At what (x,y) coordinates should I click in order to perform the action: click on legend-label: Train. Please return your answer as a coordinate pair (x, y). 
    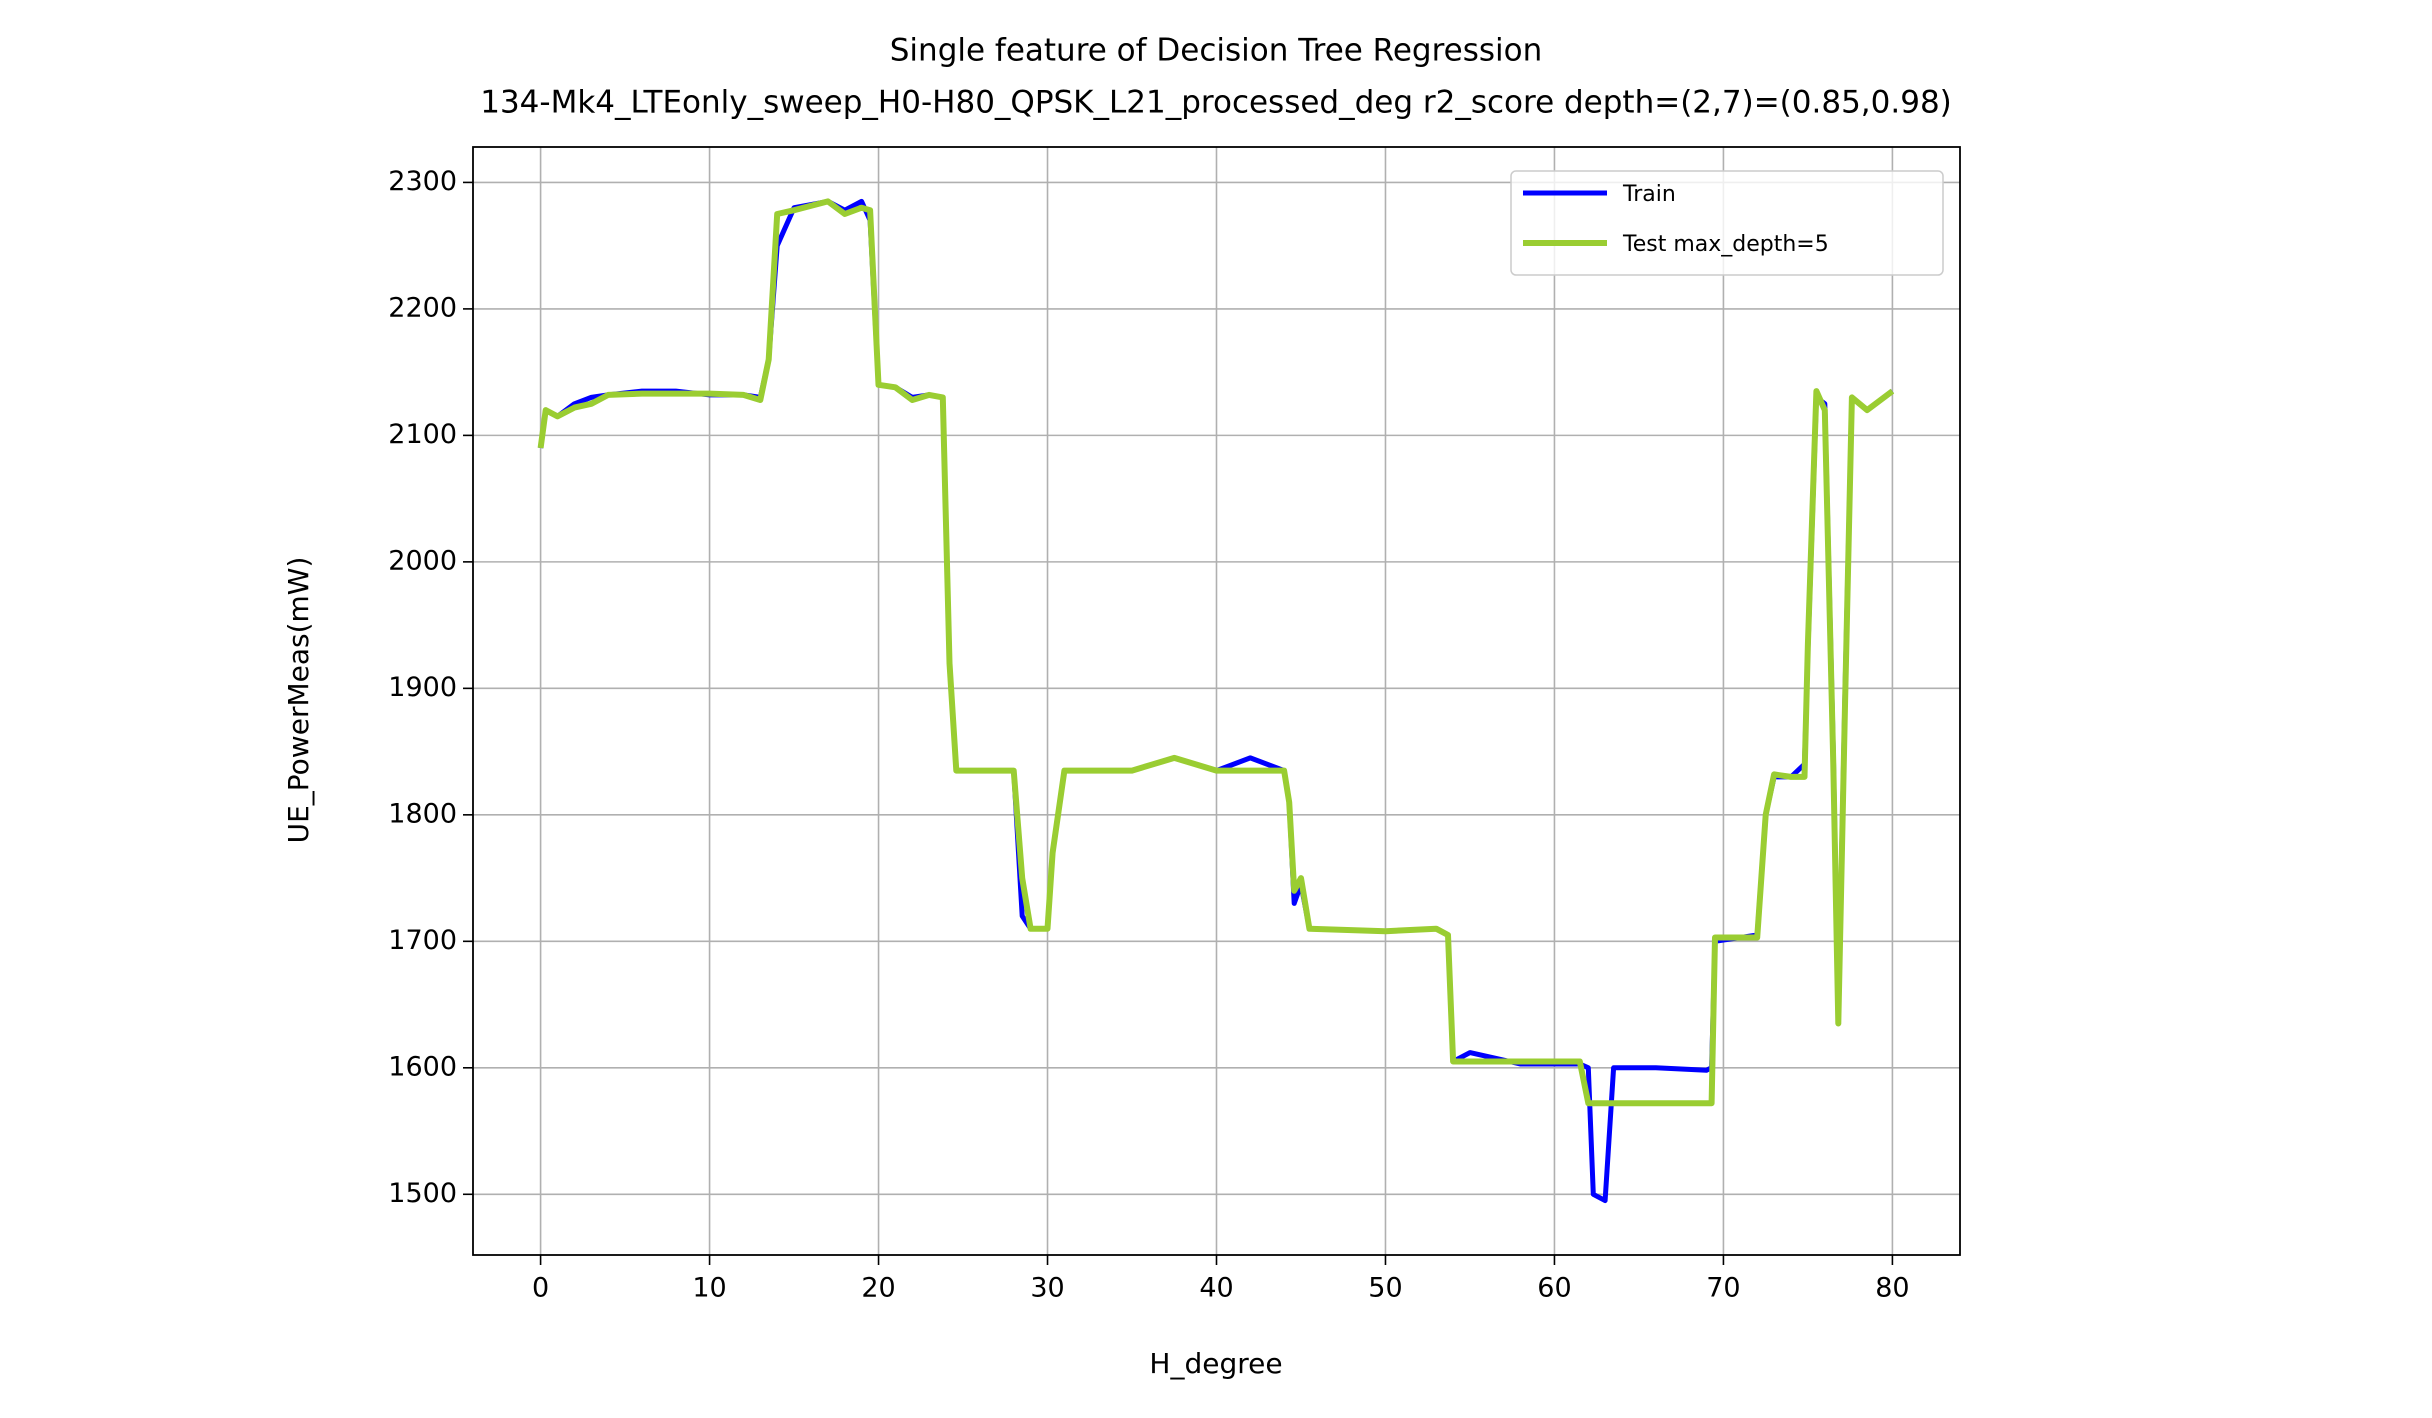
    Looking at the image, I should click on (1649, 194).